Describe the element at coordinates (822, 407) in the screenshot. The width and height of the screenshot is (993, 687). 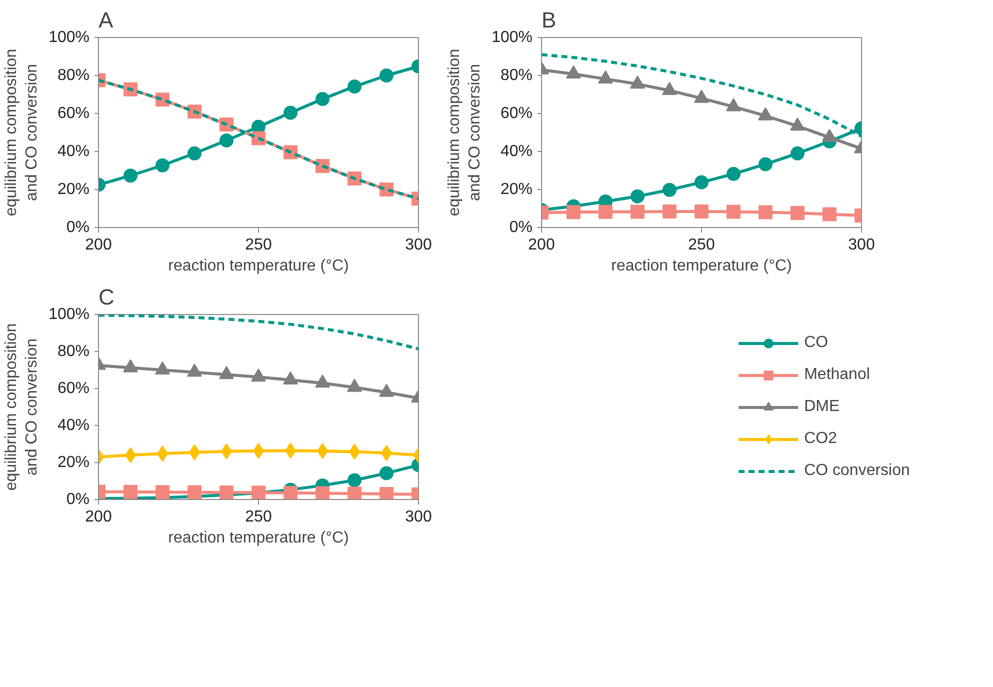
I see `legend-label: DME` at that location.